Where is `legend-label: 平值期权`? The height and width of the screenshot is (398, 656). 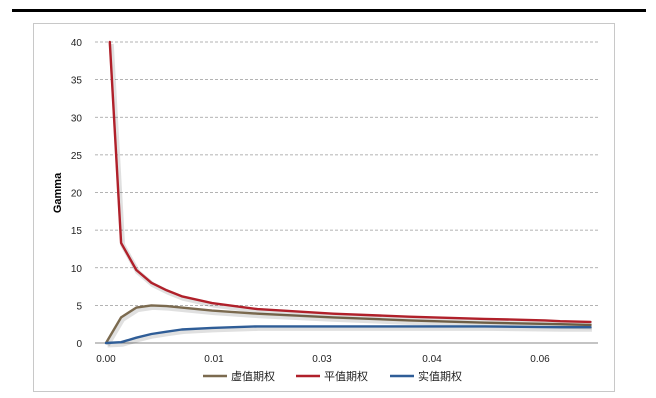
legend-label: 平值期权 is located at coordinates (346, 376).